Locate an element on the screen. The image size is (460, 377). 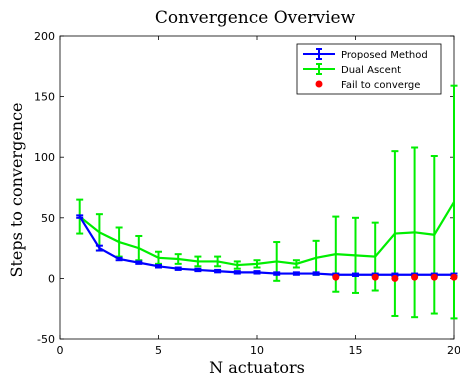
y-tick-label: 50 is located at coordinates (48, 218).